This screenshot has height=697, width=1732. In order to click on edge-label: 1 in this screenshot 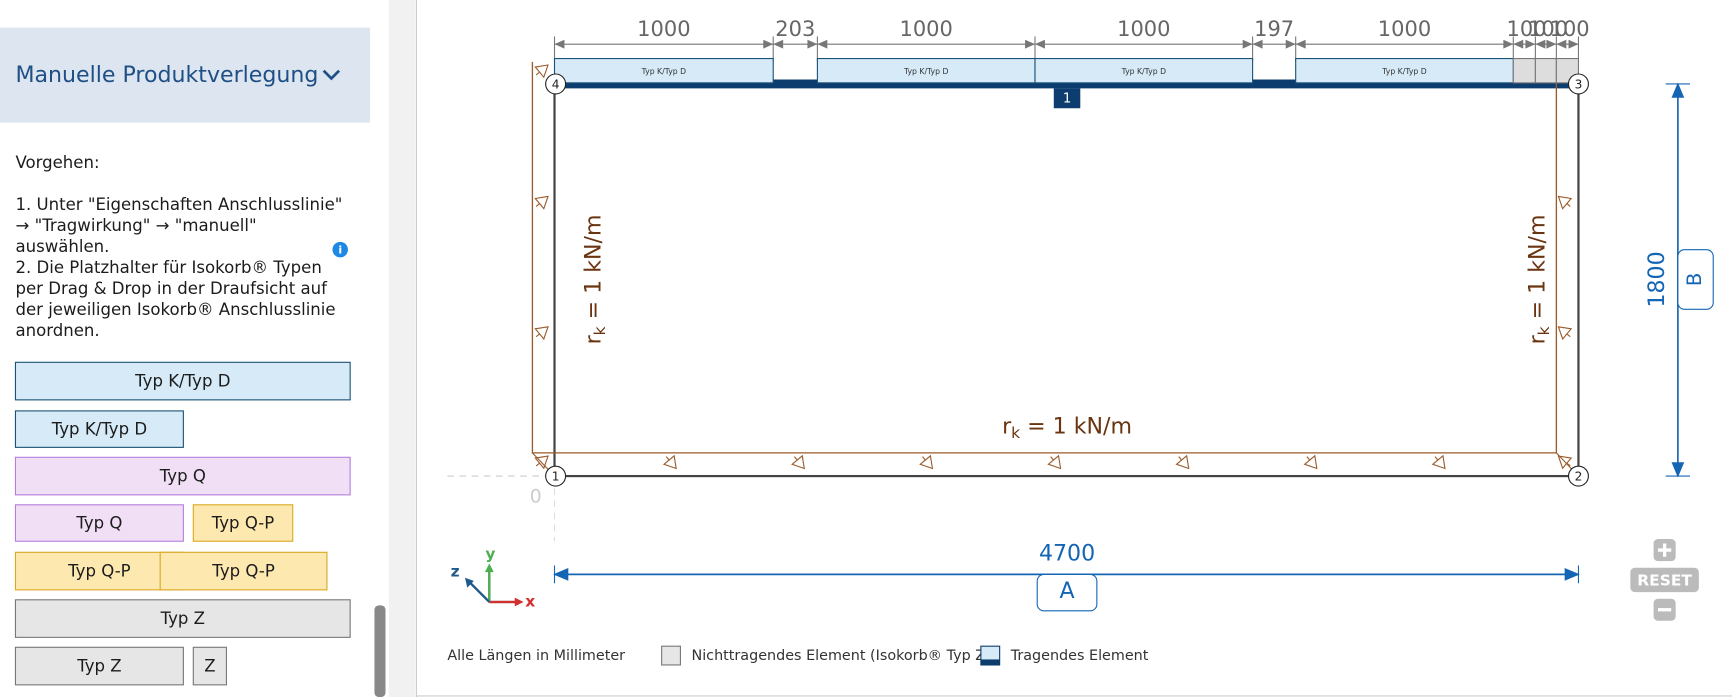, I will do `click(1067, 98)`.